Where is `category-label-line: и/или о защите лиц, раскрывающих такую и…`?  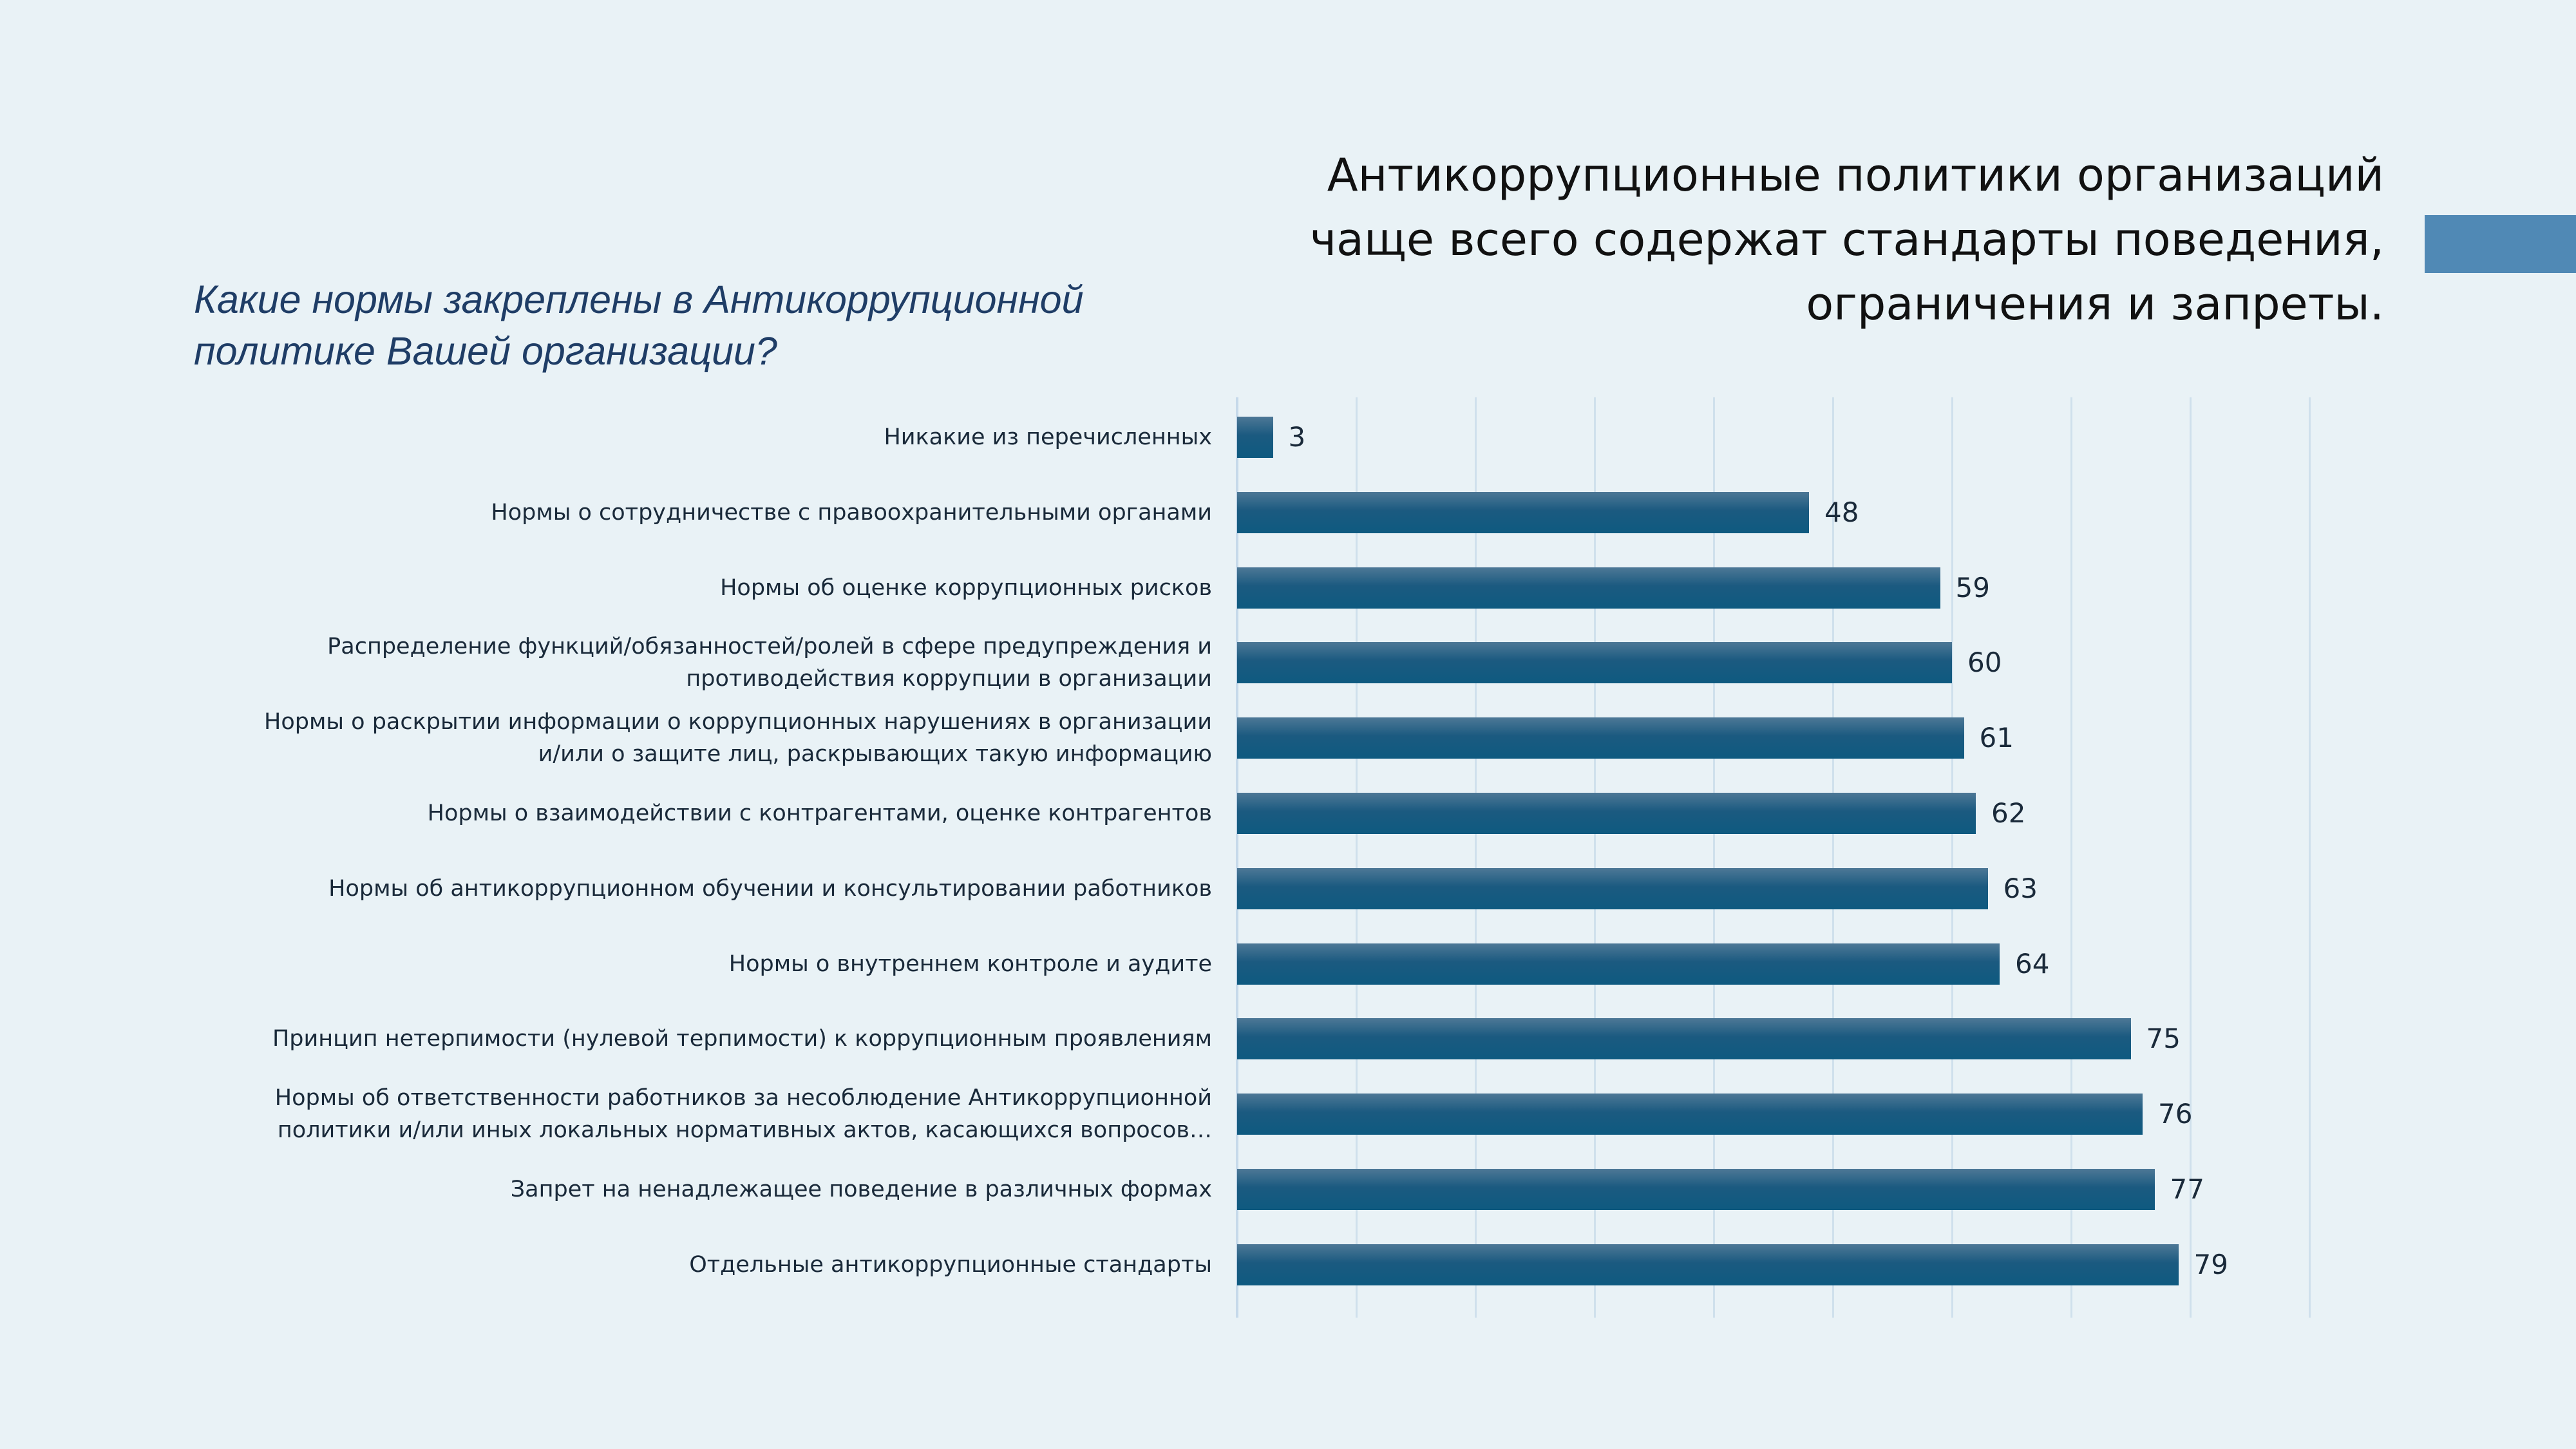
category-label-line: и/или о защите лиц, раскрывающих такую и… is located at coordinates (875, 754).